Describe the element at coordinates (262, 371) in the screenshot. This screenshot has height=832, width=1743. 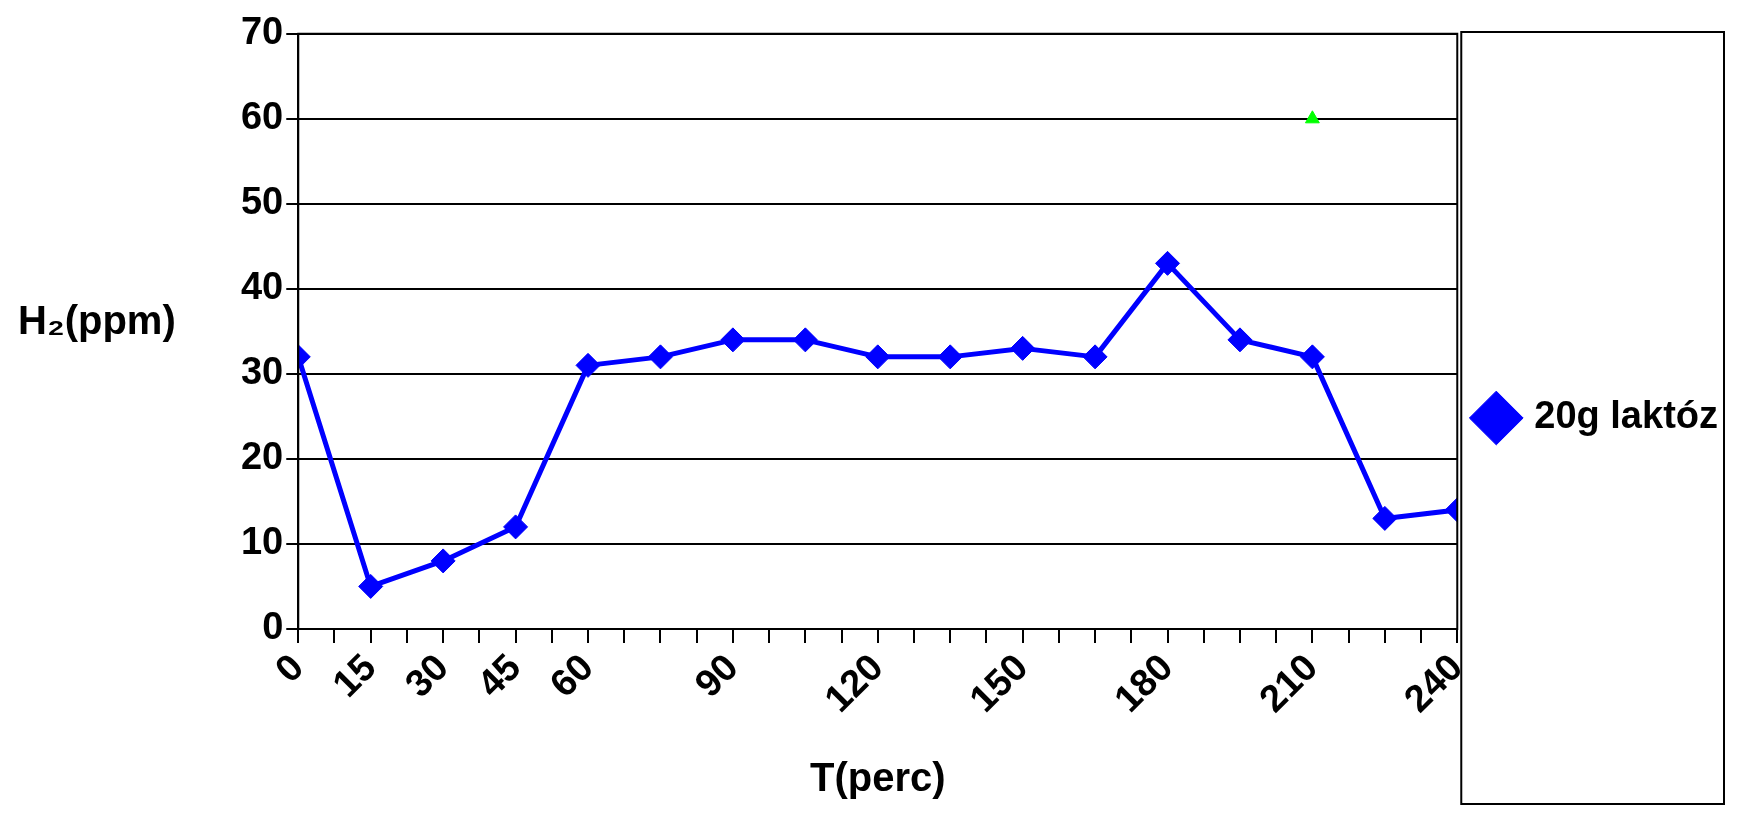
I see `y-tick-label: 30` at that location.